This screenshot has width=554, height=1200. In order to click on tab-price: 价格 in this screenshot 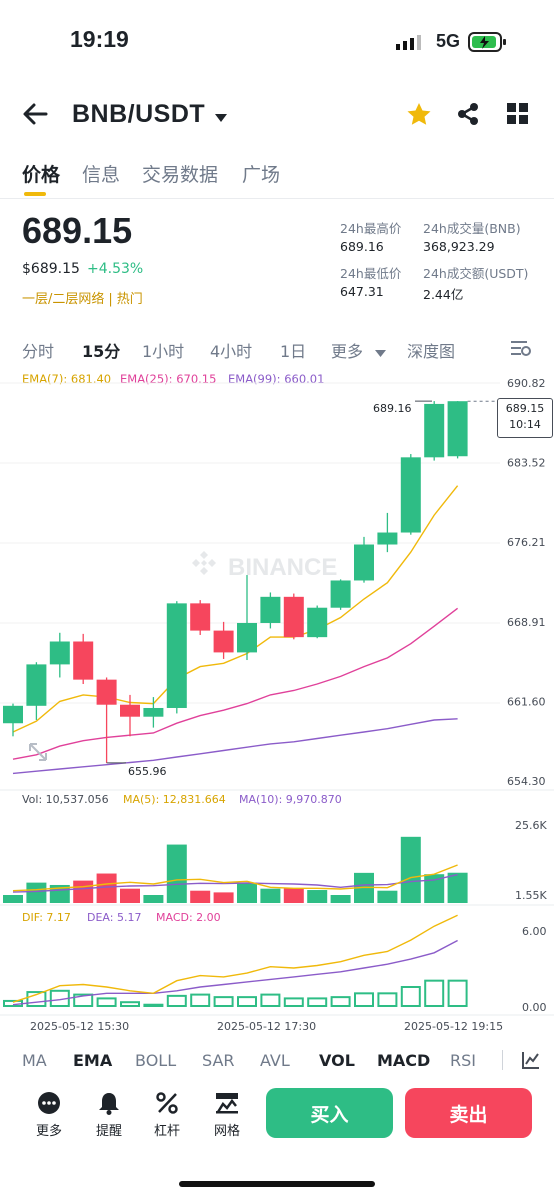, I will do `click(41, 175)`.